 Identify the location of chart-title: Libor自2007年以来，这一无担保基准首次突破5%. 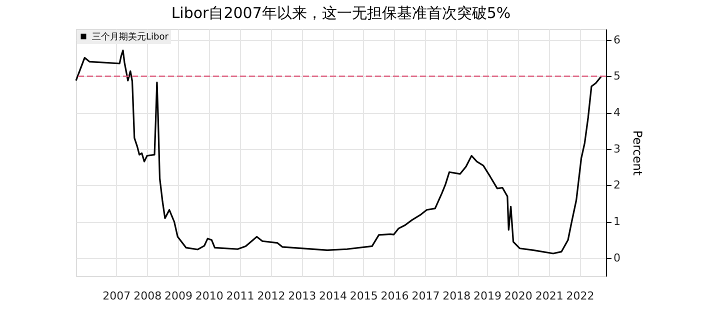
(341, 13).